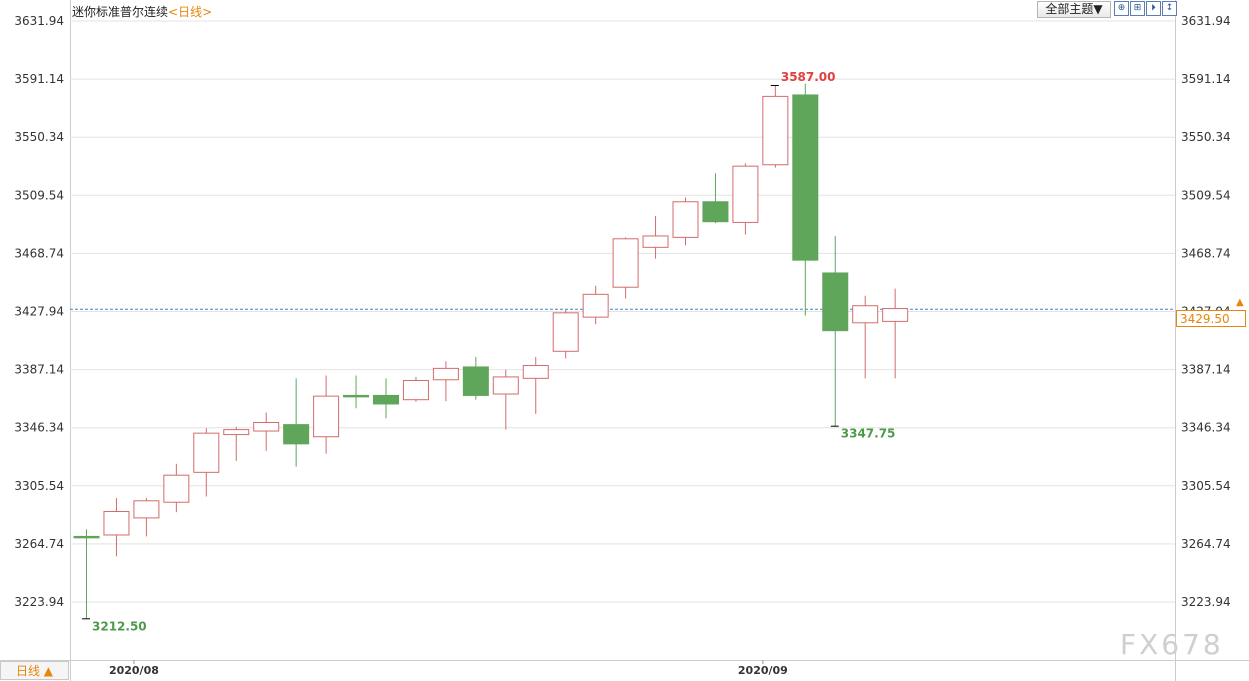  What do you see at coordinates (1206, 21) in the screenshot?
I see `right-tick-label: 3631.94` at bounding box center [1206, 21].